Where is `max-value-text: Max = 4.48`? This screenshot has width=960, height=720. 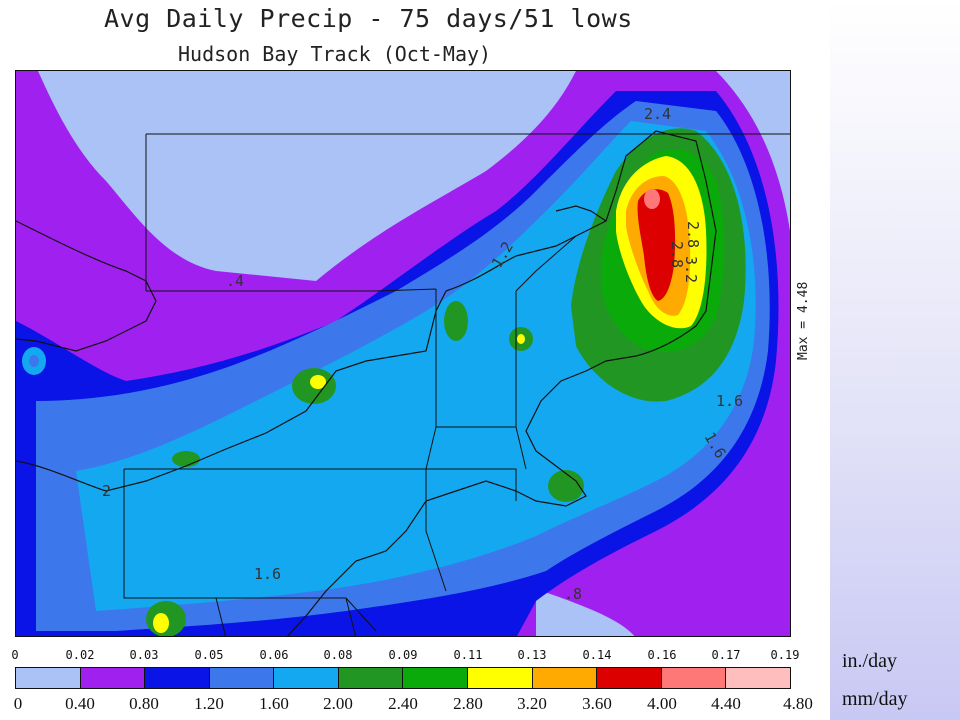 max-value-text: Max = 4.48 is located at coordinates (803, 320).